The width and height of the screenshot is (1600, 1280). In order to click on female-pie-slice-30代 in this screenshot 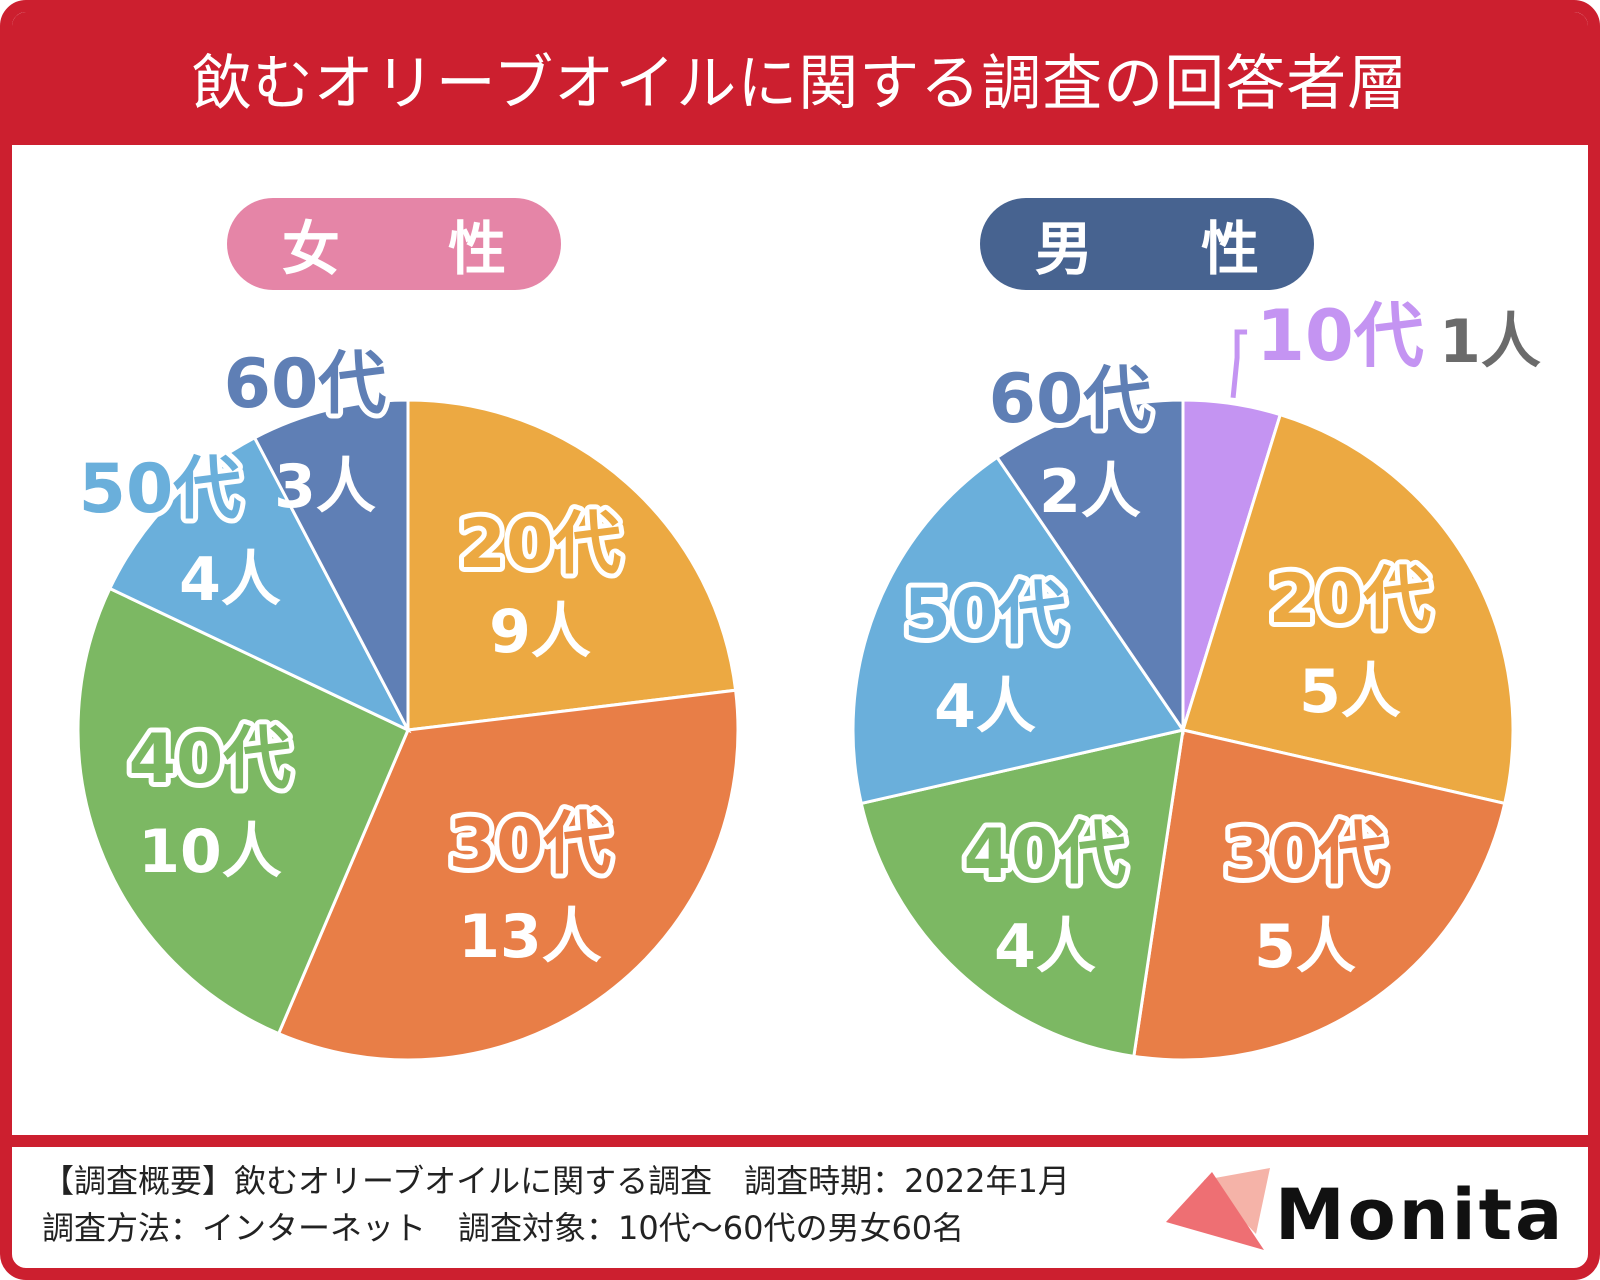, I will do `click(508, 875)`.